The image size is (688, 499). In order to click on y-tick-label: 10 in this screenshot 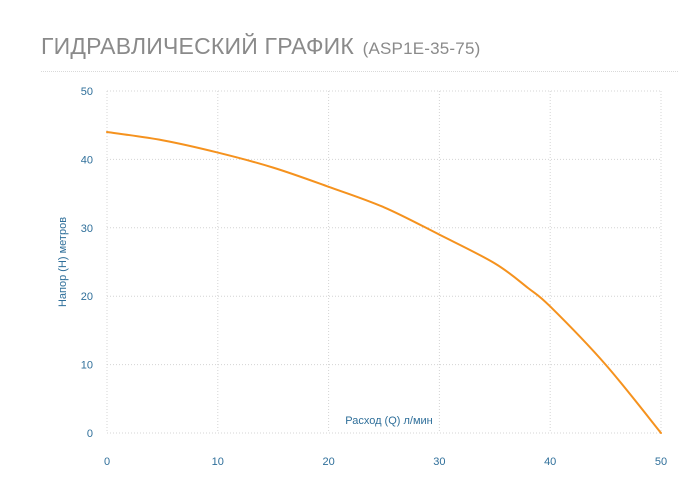, I will do `click(87, 366)`.